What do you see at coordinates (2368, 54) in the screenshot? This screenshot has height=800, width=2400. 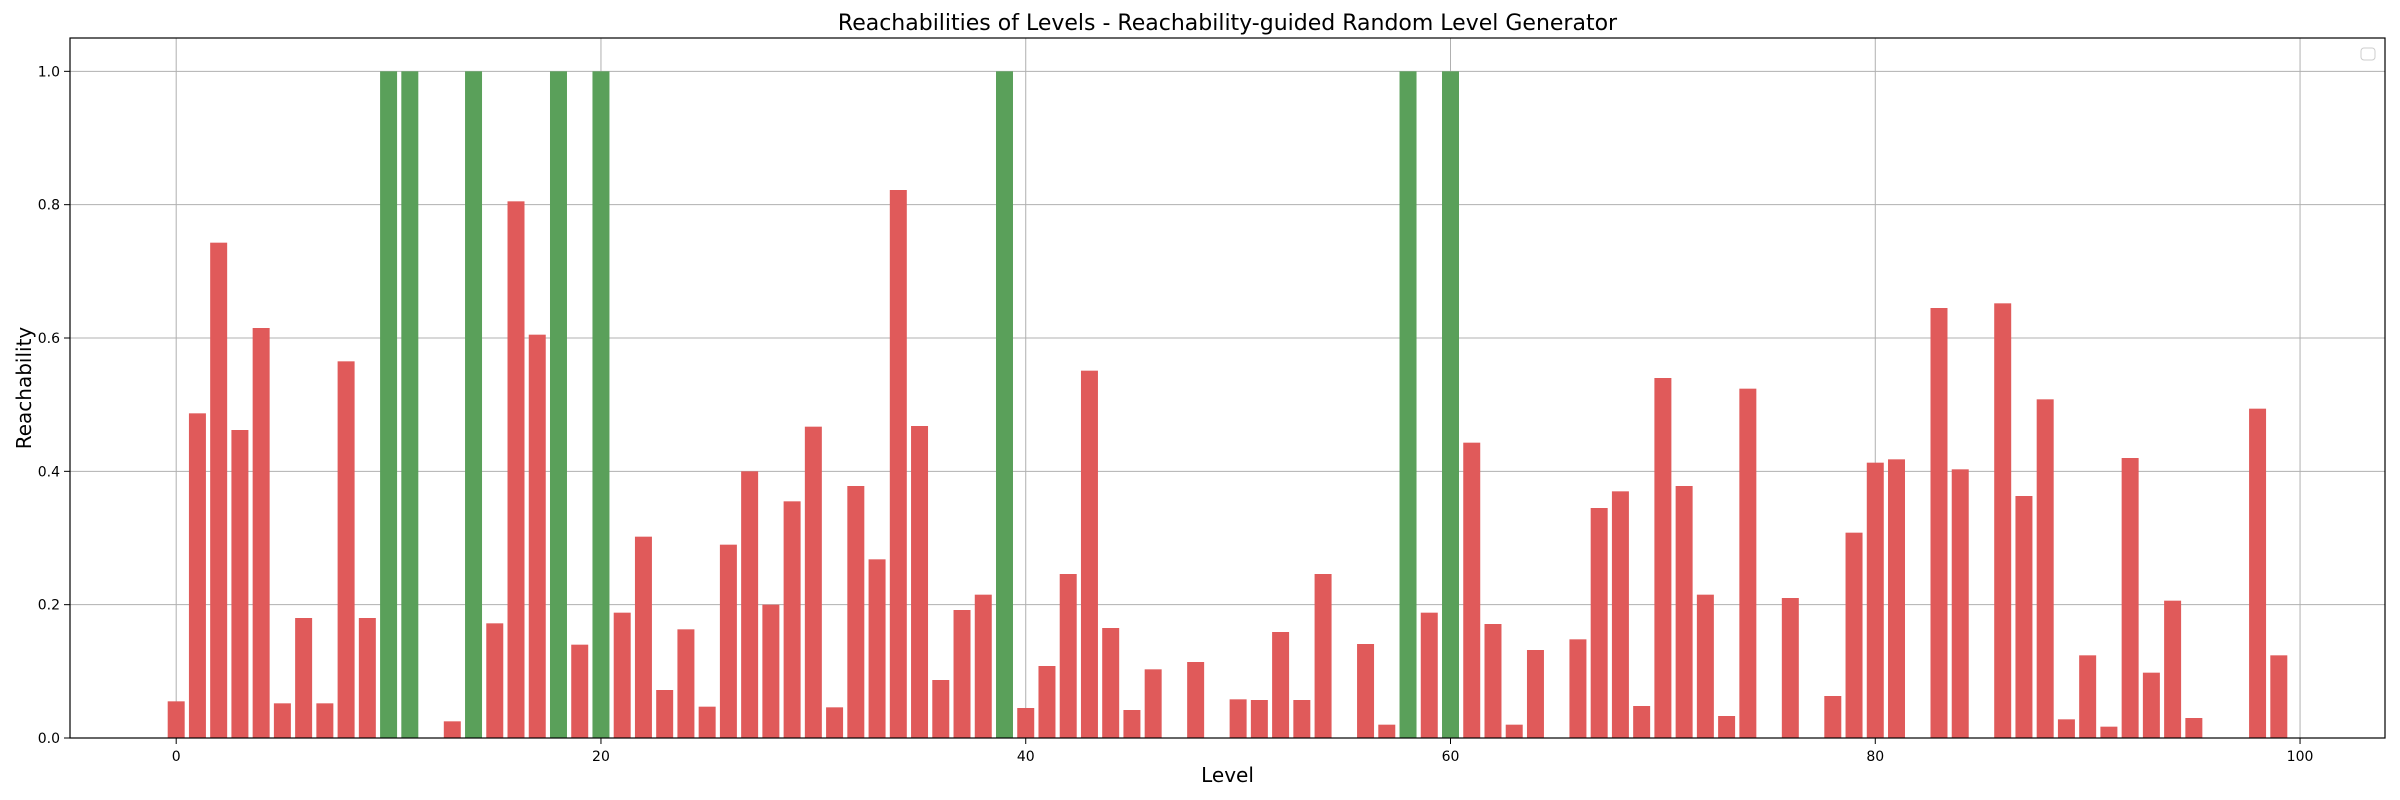 I see `legend-box` at bounding box center [2368, 54].